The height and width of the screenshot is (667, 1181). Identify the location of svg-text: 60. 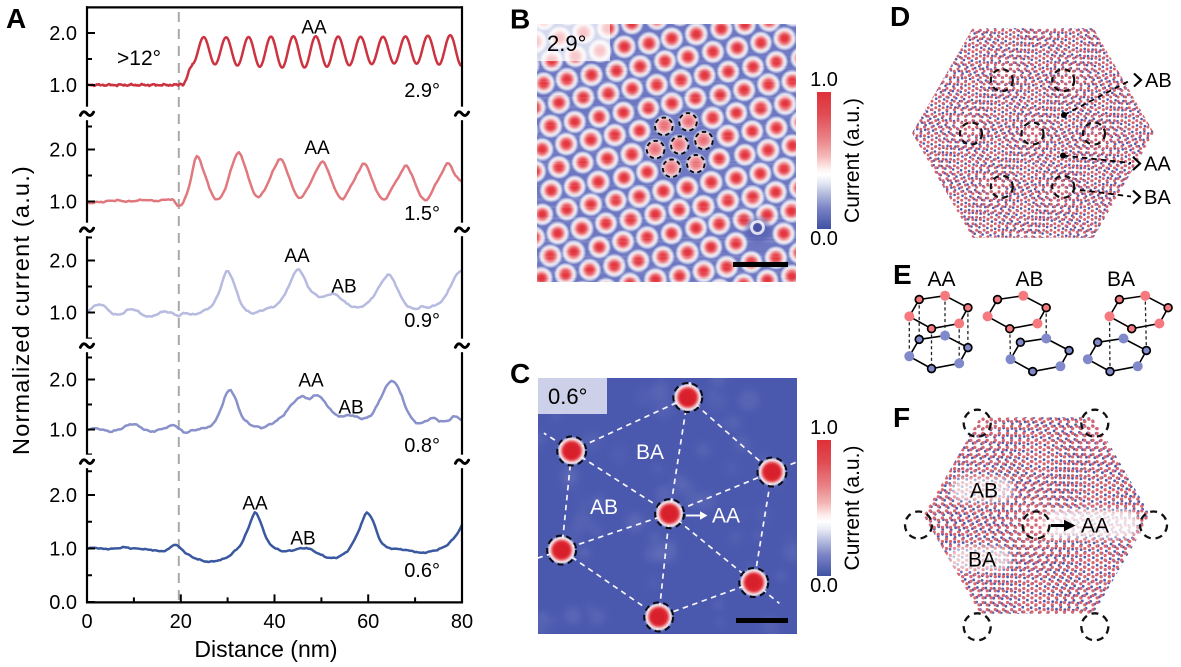
(368, 622).